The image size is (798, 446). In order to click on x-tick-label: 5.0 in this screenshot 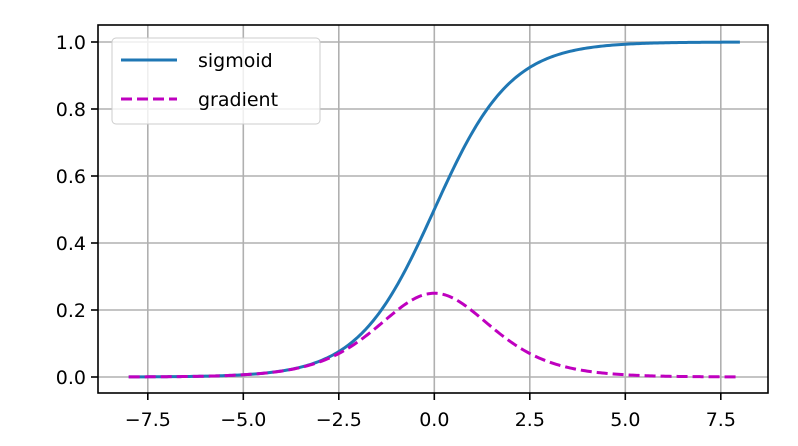, I will do `click(625, 420)`.